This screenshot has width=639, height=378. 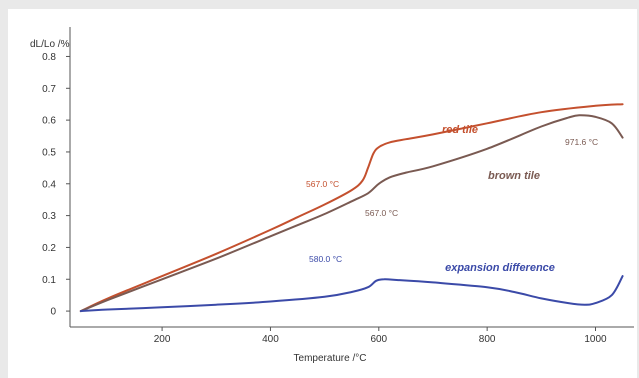 What do you see at coordinates (49, 57) in the screenshot?
I see `y-tick-label: 0.8` at bounding box center [49, 57].